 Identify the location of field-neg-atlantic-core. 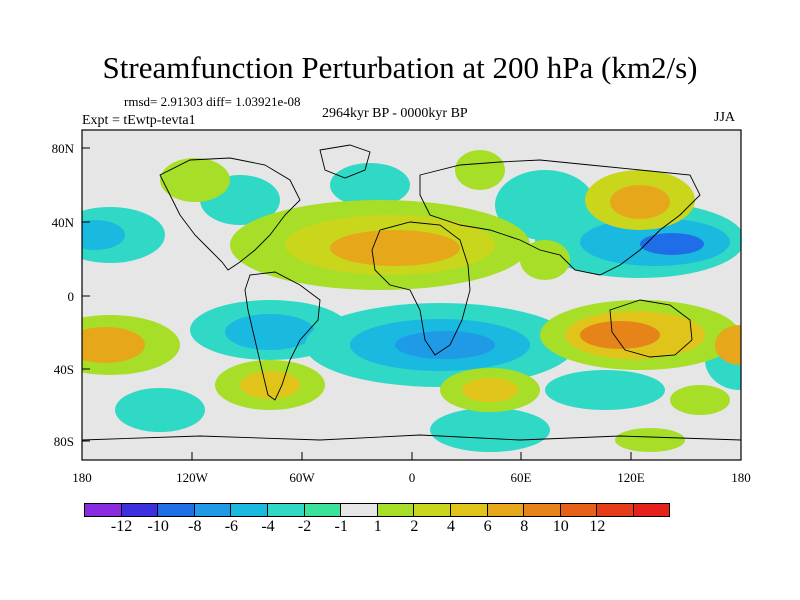
(445, 345).